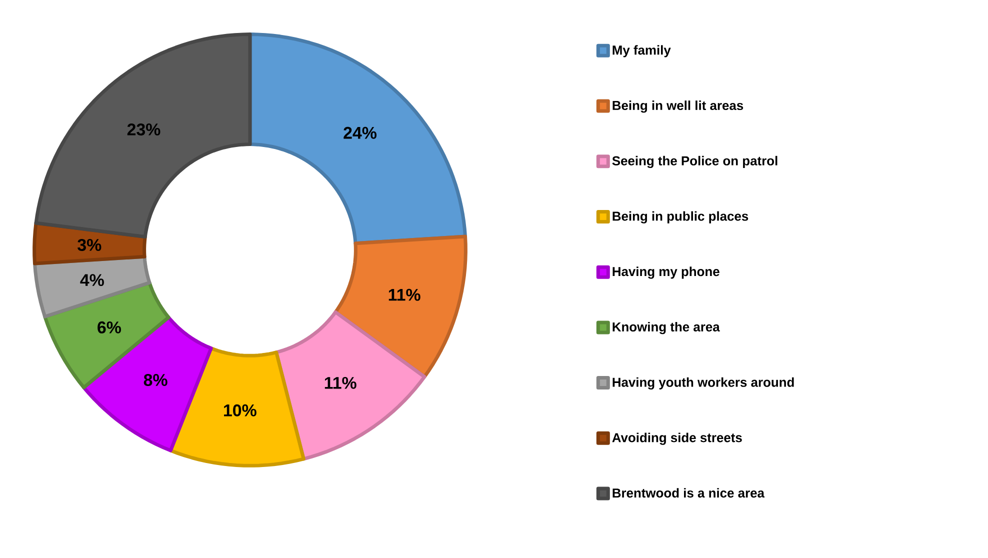 Image resolution: width=988 pixels, height=558 pixels. What do you see at coordinates (143, 129) in the screenshot?
I see `data-label: 23%` at bounding box center [143, 129].